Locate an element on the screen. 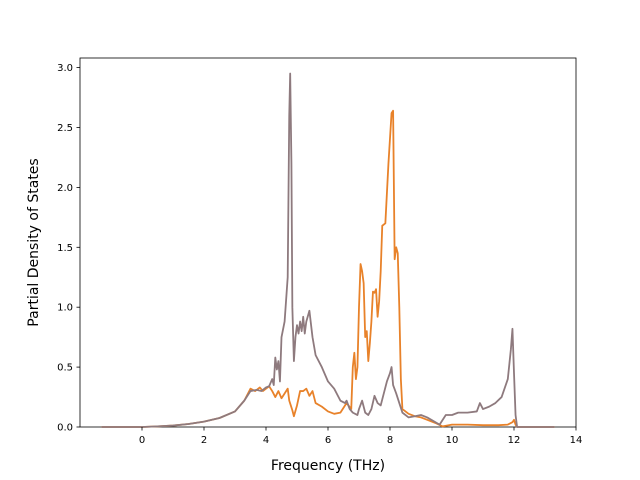 This screenshot has width=640, height=480. y-axis-ticks: 0.0 0.5 1.0 1.5 2.0 2.5 3.0 is located at coordinates (68, 248).